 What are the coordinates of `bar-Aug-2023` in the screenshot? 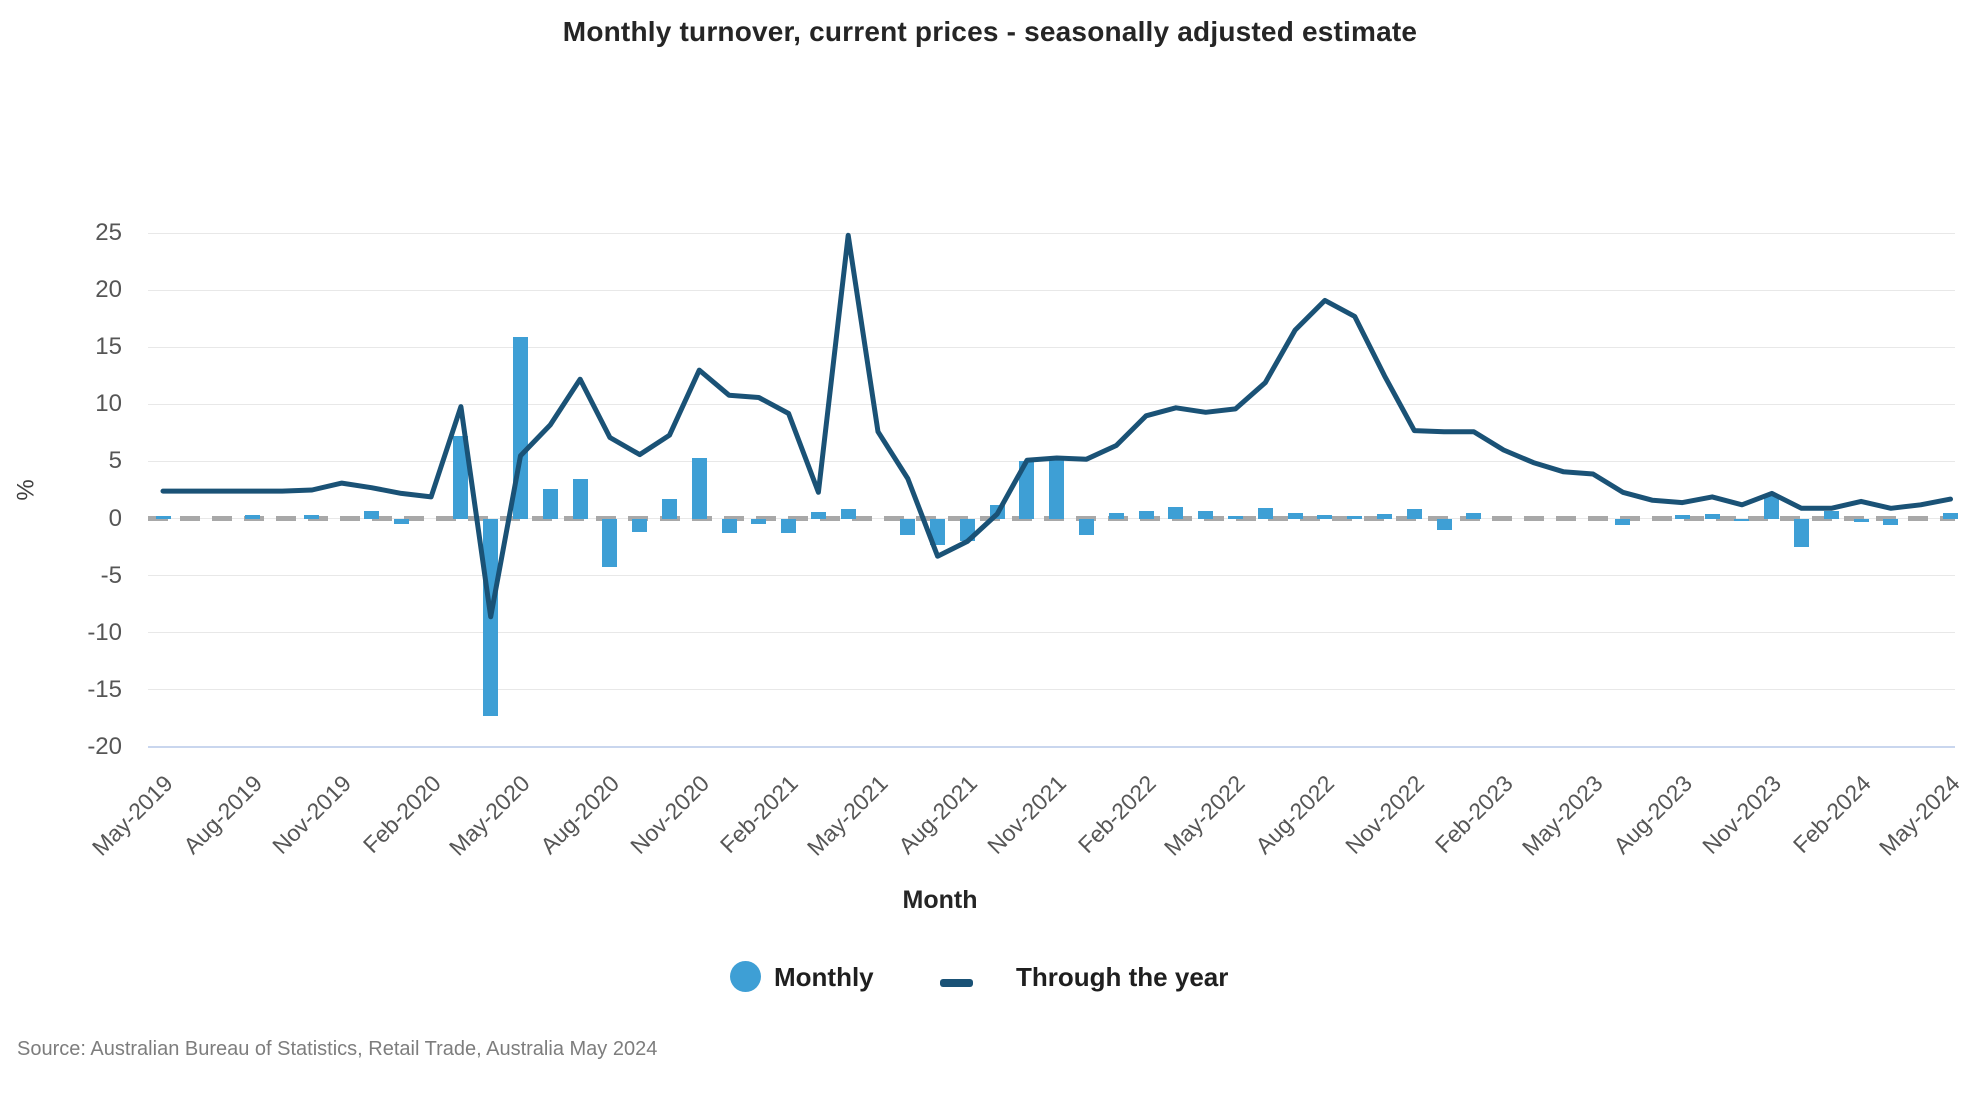 It's located at (1682, 517).